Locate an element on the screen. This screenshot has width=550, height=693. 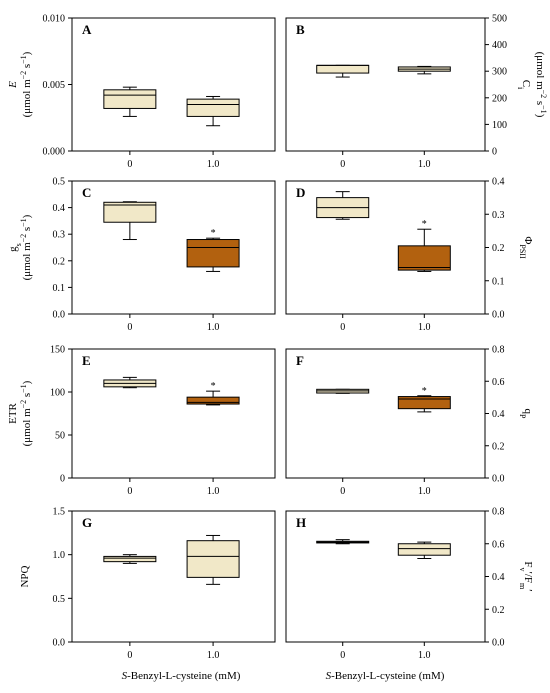
y-tick-label: 0.1 is located at coordinates (59, 288).